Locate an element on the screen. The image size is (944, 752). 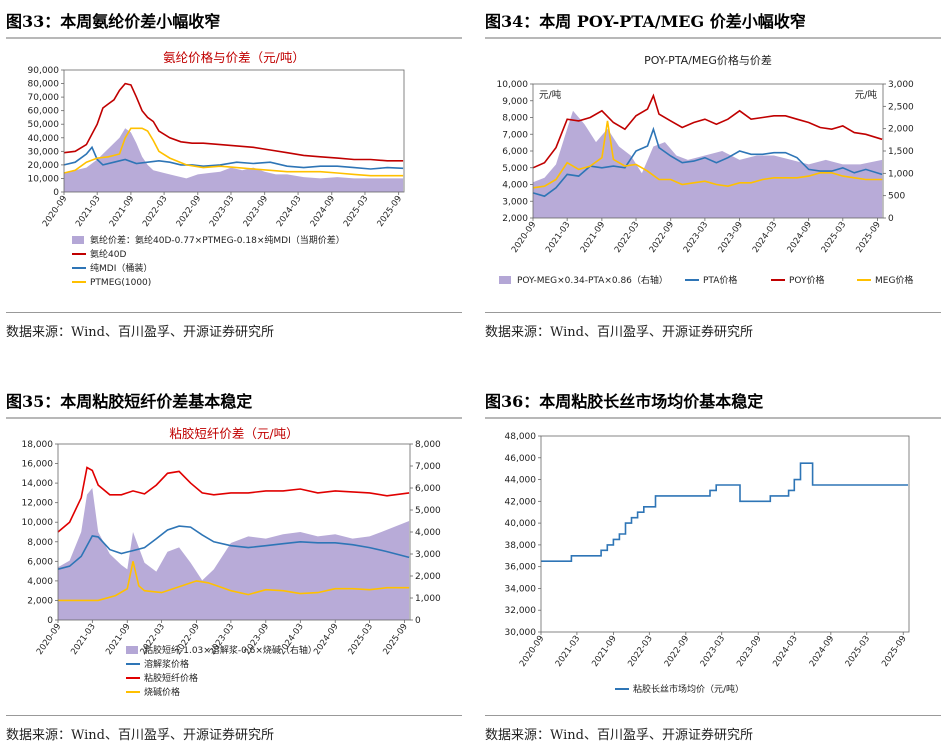
y2-tick-label: 2,000 is located at coordinates (428, 577).